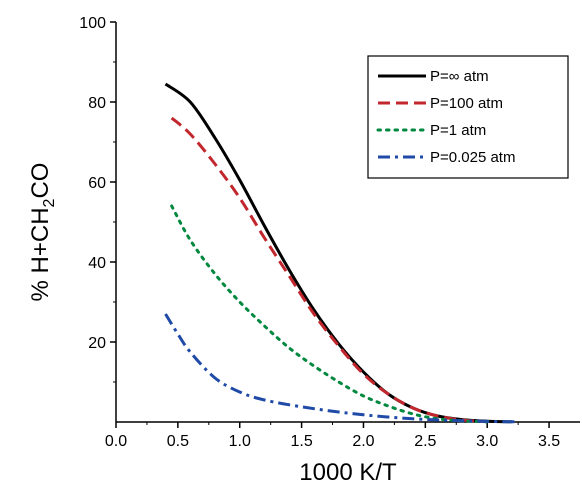 This screenshot has width=582, height=495. What do you see at coordinates (549, 441) in the screenshot?
I see `x-tick-label: 3.5` at bounding box center [549, 441].